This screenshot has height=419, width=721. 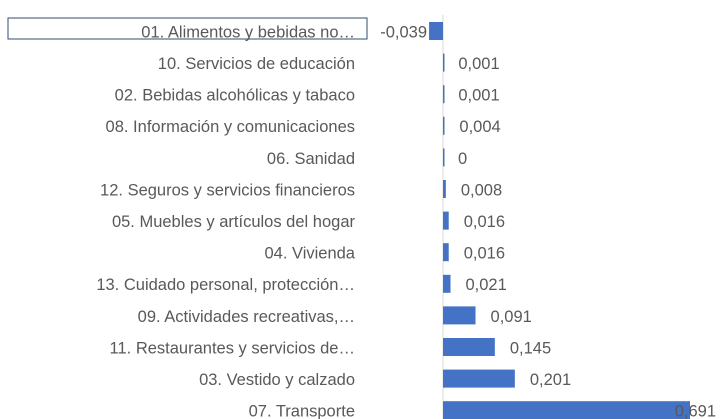 I want to click on value-label: 0,008, so click(x=481, y=190).